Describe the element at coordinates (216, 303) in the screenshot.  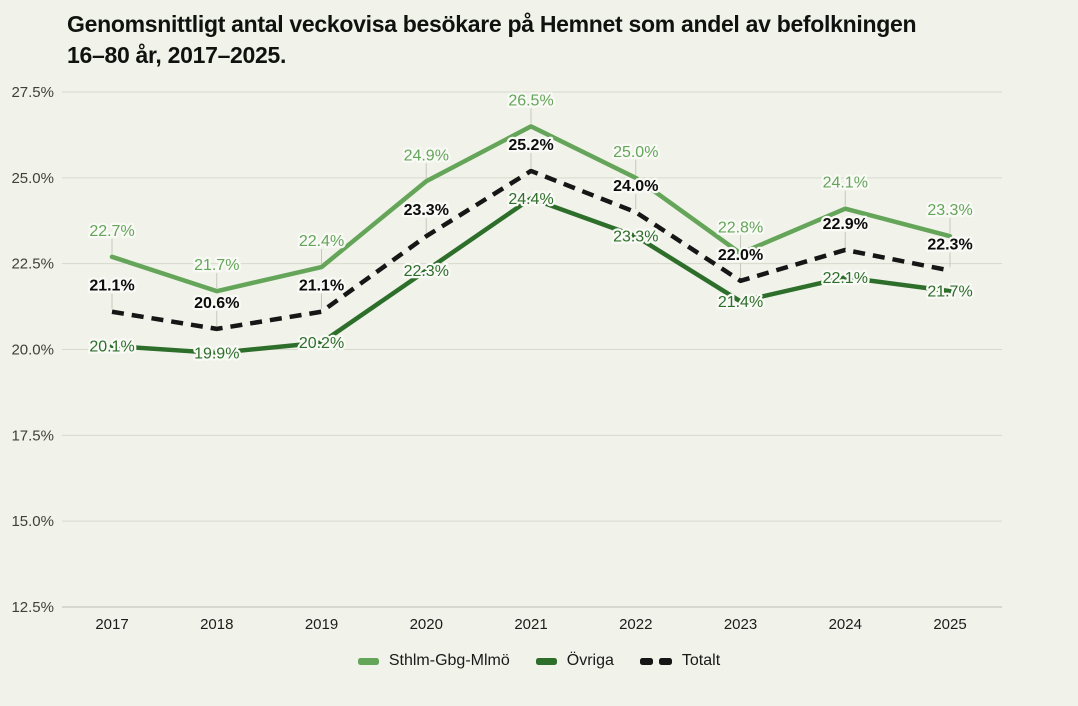
I see `value-label: 20.6%` at that location.